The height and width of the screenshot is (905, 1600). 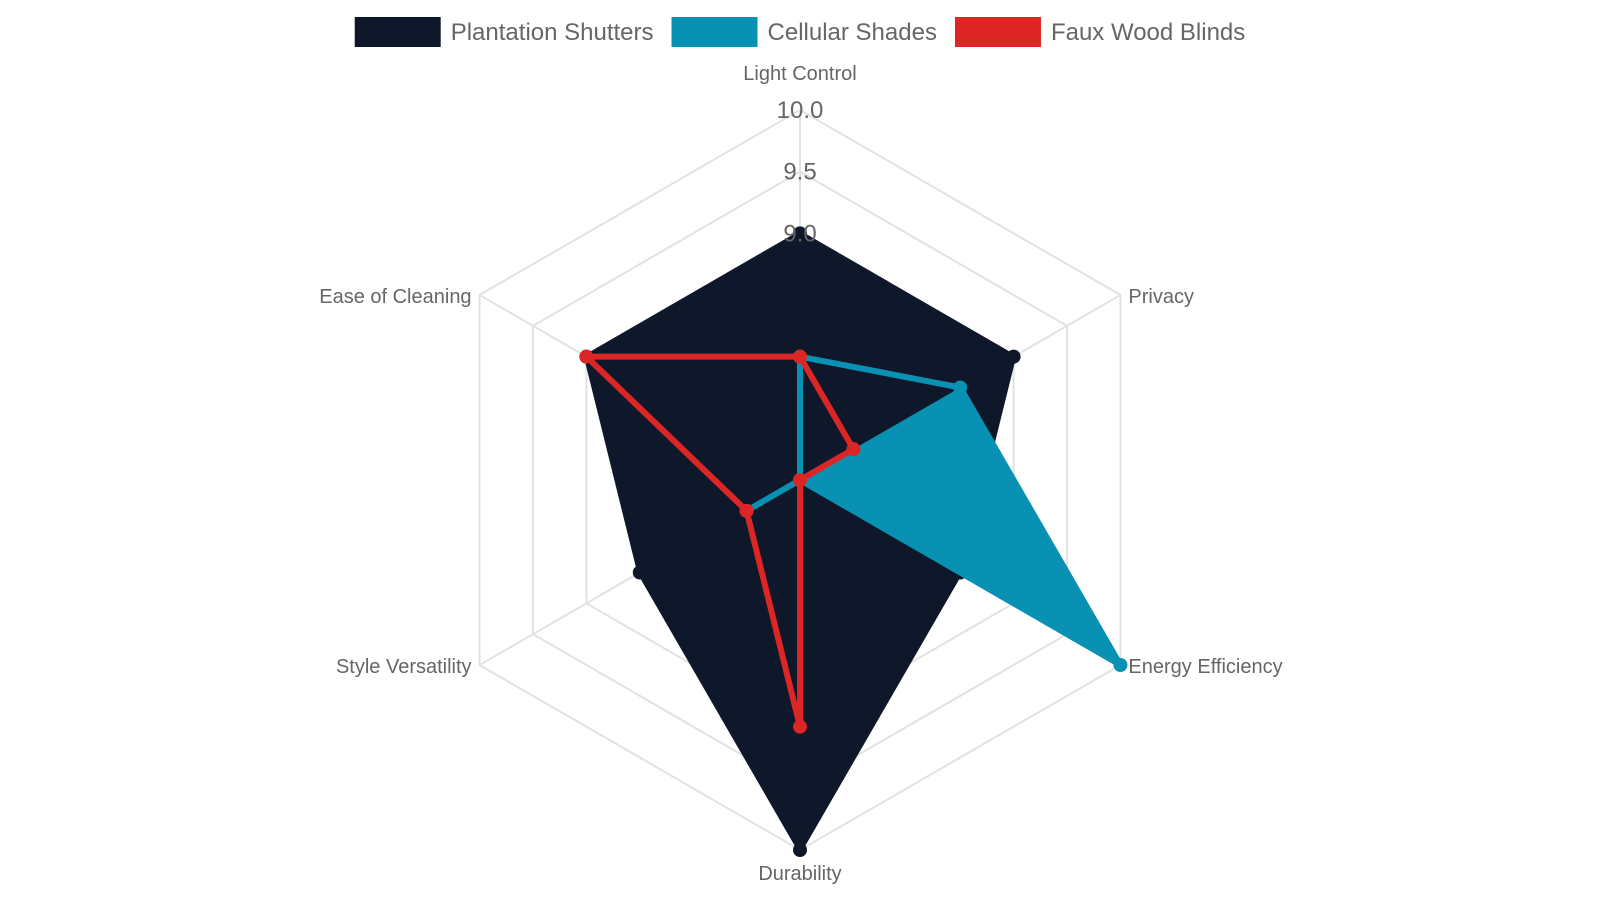 What do you see at coordinates (395, 297) in the screenshot?
I see `axis-label-ease-of-cleaning: Ease of Cleaning` at bounding box center [395, 297].